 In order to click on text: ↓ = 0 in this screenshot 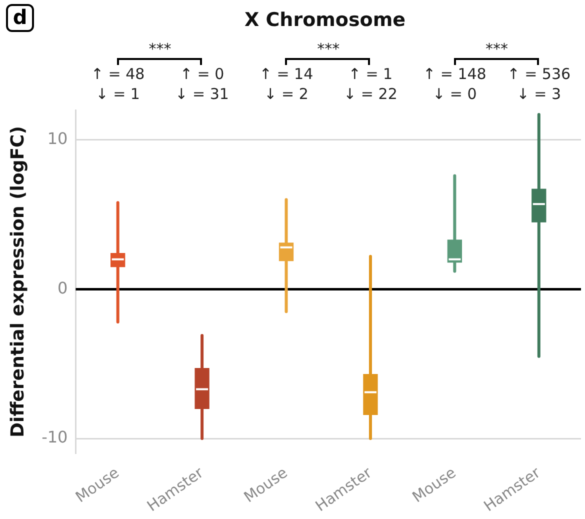, I will do `click(454, 94)`.